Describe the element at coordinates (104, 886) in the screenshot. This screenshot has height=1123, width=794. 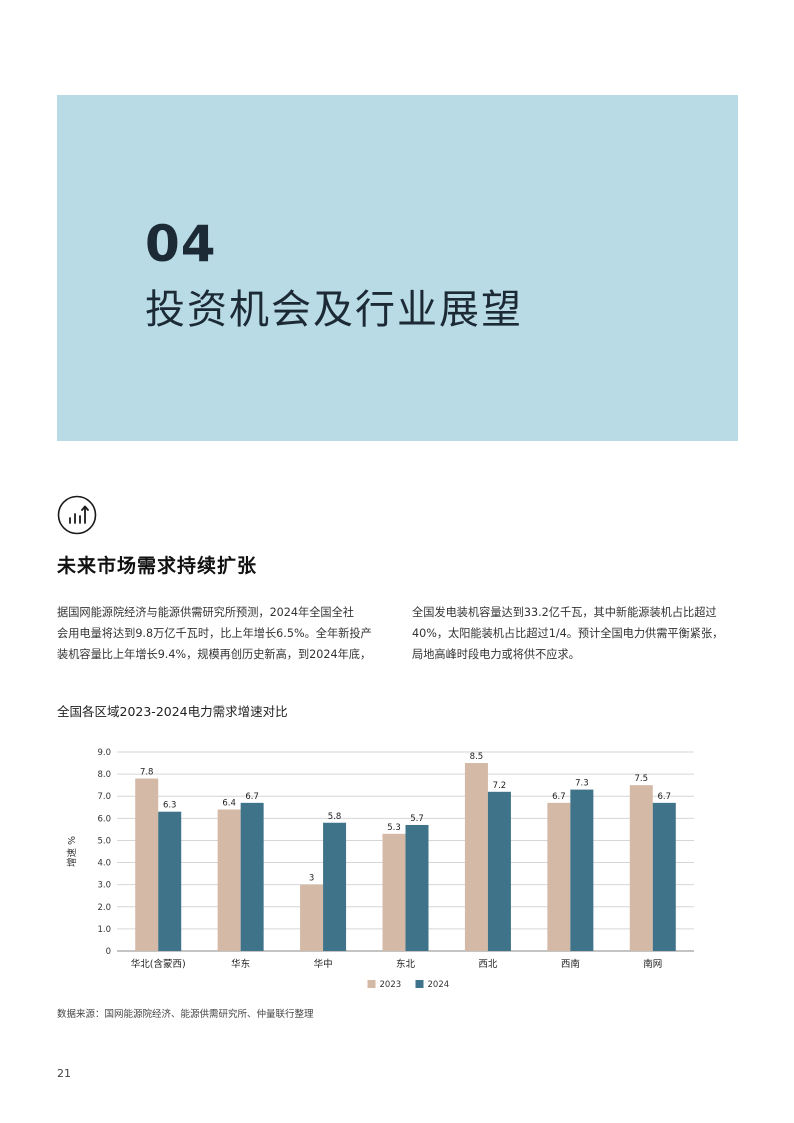
I see `y-tick-label: 3.0` at that location.